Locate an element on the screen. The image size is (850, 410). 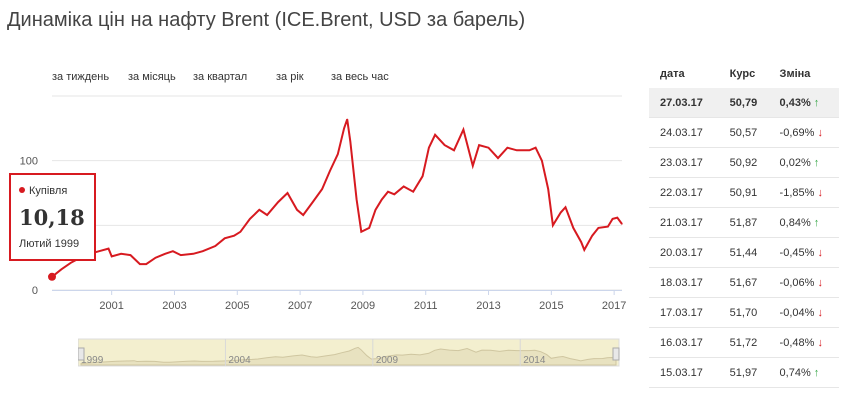
table-row: 22.03.17 50,91 -1,85% ↓ is located at coordinates (744, 192).